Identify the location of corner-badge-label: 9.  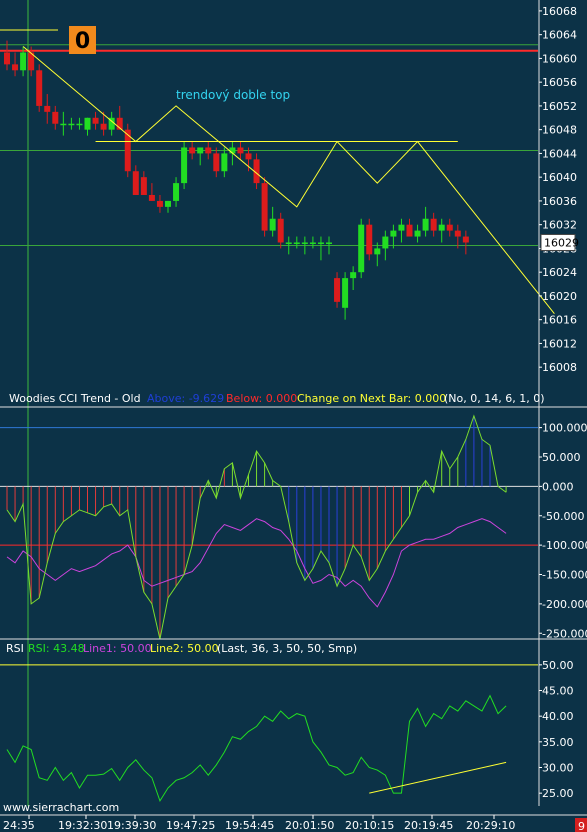
(581, 826).